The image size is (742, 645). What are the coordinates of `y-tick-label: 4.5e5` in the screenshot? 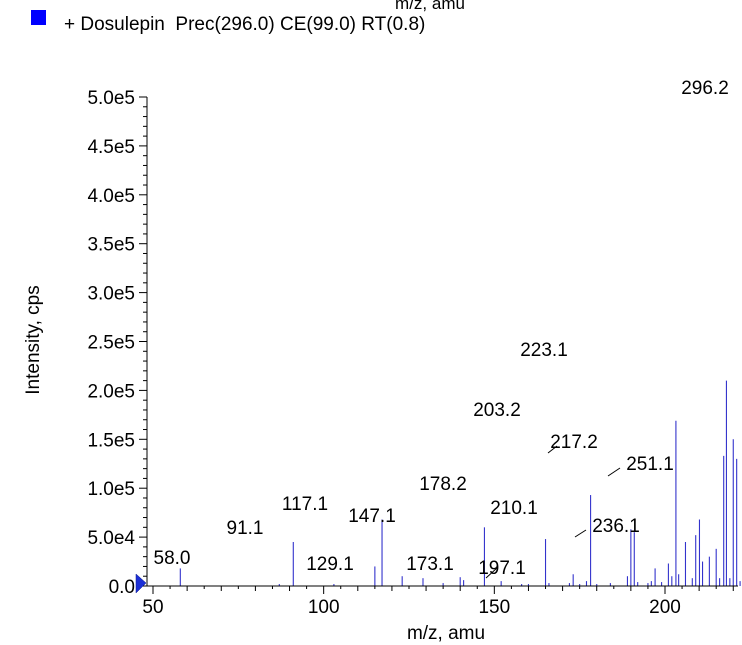 It's located at (111, 147).